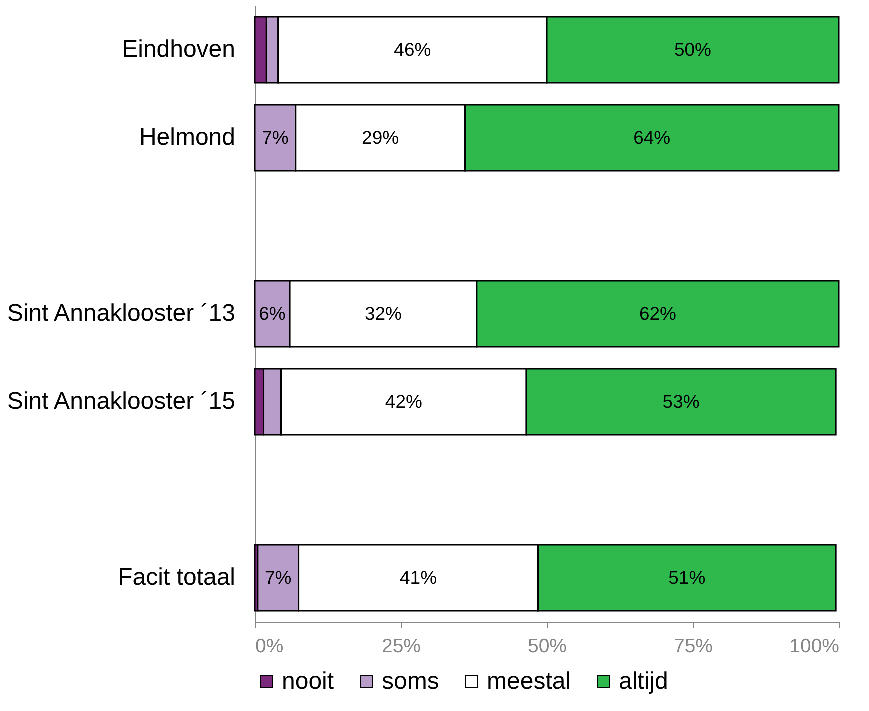  I want to click on x-tick-label: 100%, so click(815, 647).